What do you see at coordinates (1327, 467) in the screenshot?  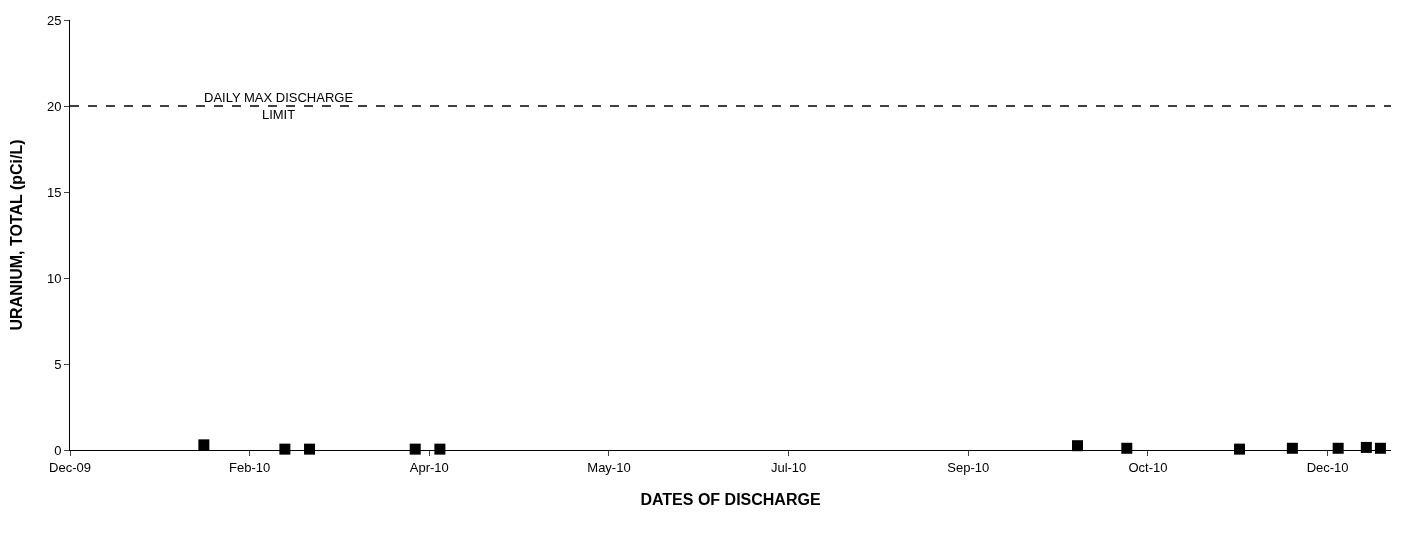 I see `x-tick-label: Dec-10` at bounding box center [1327, 467].